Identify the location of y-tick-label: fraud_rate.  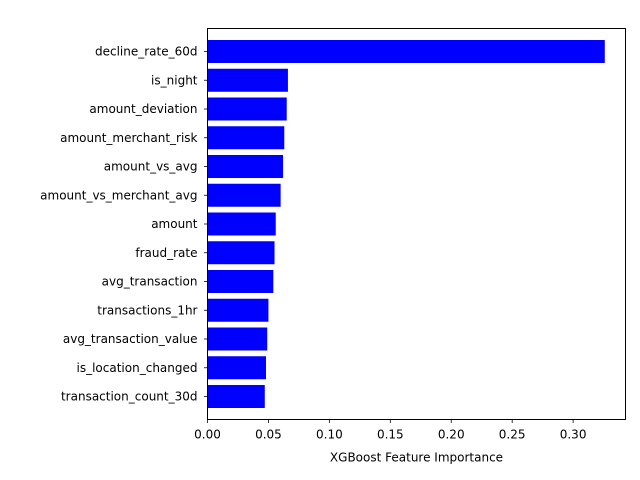
(166, 253).